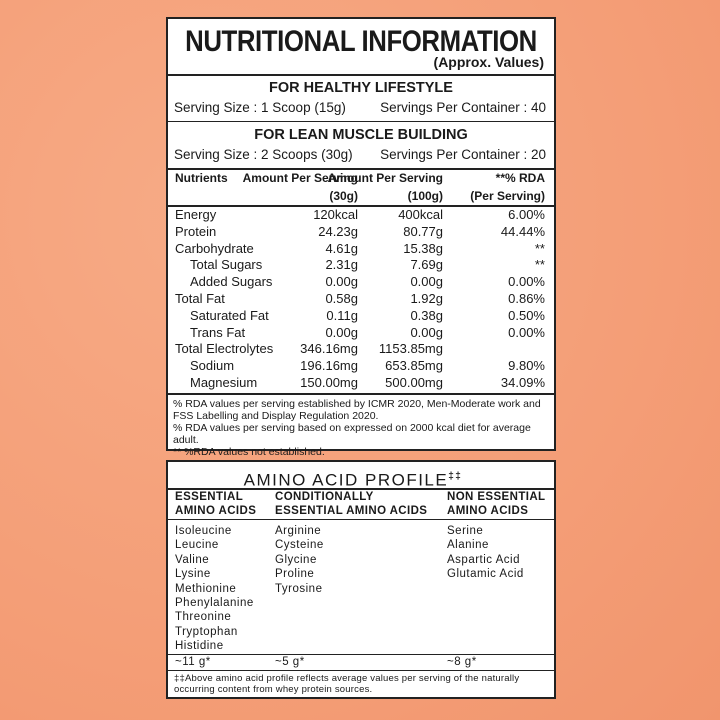 The height and width of the screenshot is (720, 720). What do you see at coordinates (203, 617) in the screenshot?
I see `amino-acid: Threonine` at bounding box center [203, 617].